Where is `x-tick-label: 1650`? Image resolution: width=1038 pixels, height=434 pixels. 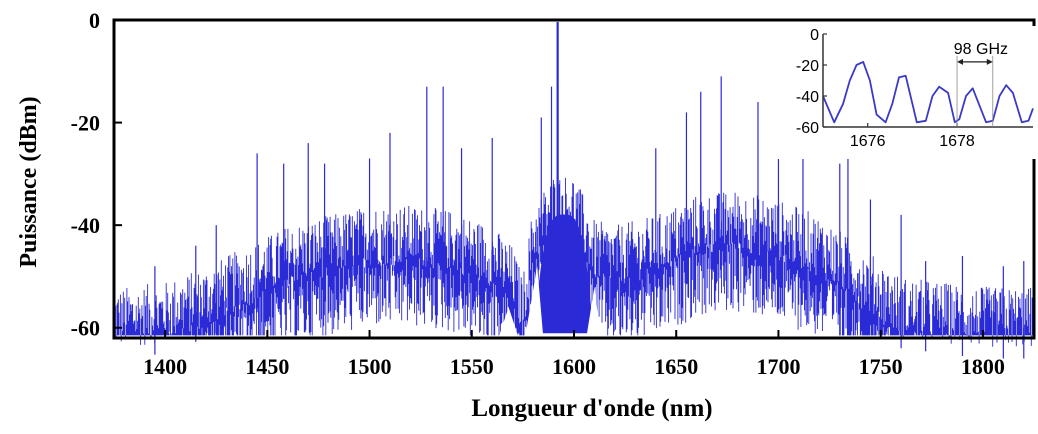 x-tick-label: 1650 is located at coordinates (676, 366).